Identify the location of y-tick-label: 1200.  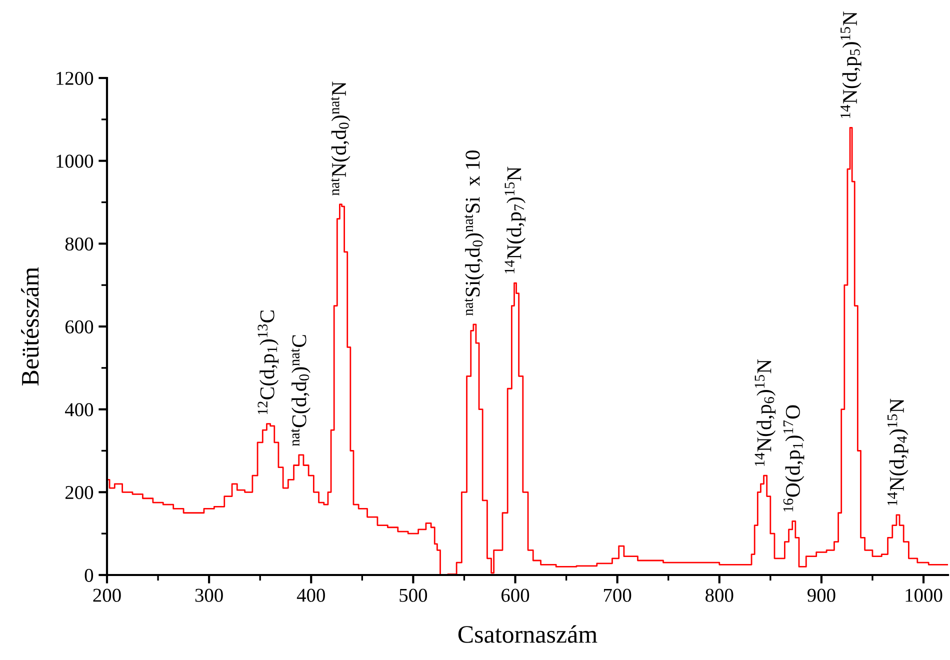
(75, 78).